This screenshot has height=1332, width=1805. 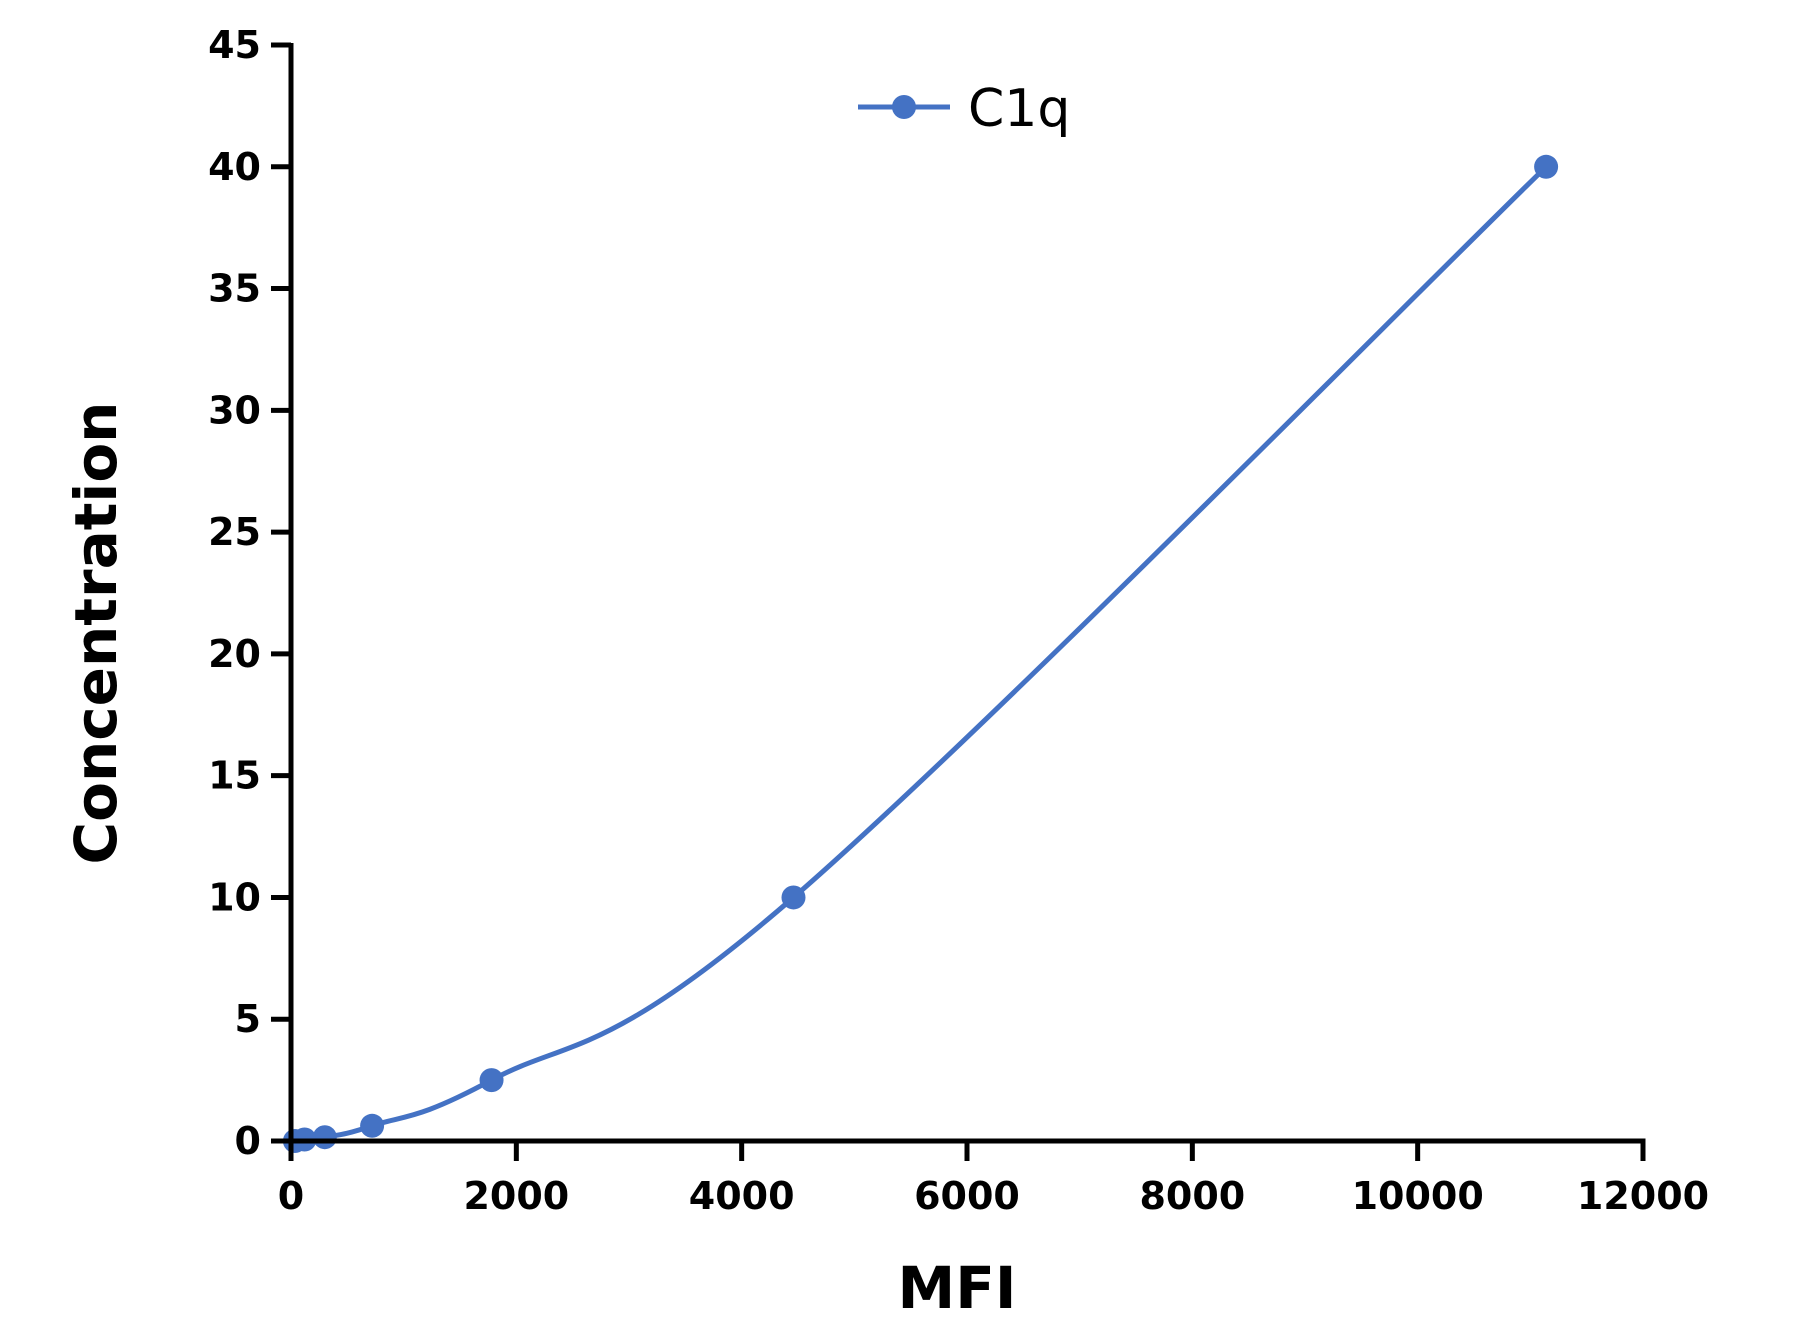 I want to click on y-tick-label: 35, so click(x=234, y=289).